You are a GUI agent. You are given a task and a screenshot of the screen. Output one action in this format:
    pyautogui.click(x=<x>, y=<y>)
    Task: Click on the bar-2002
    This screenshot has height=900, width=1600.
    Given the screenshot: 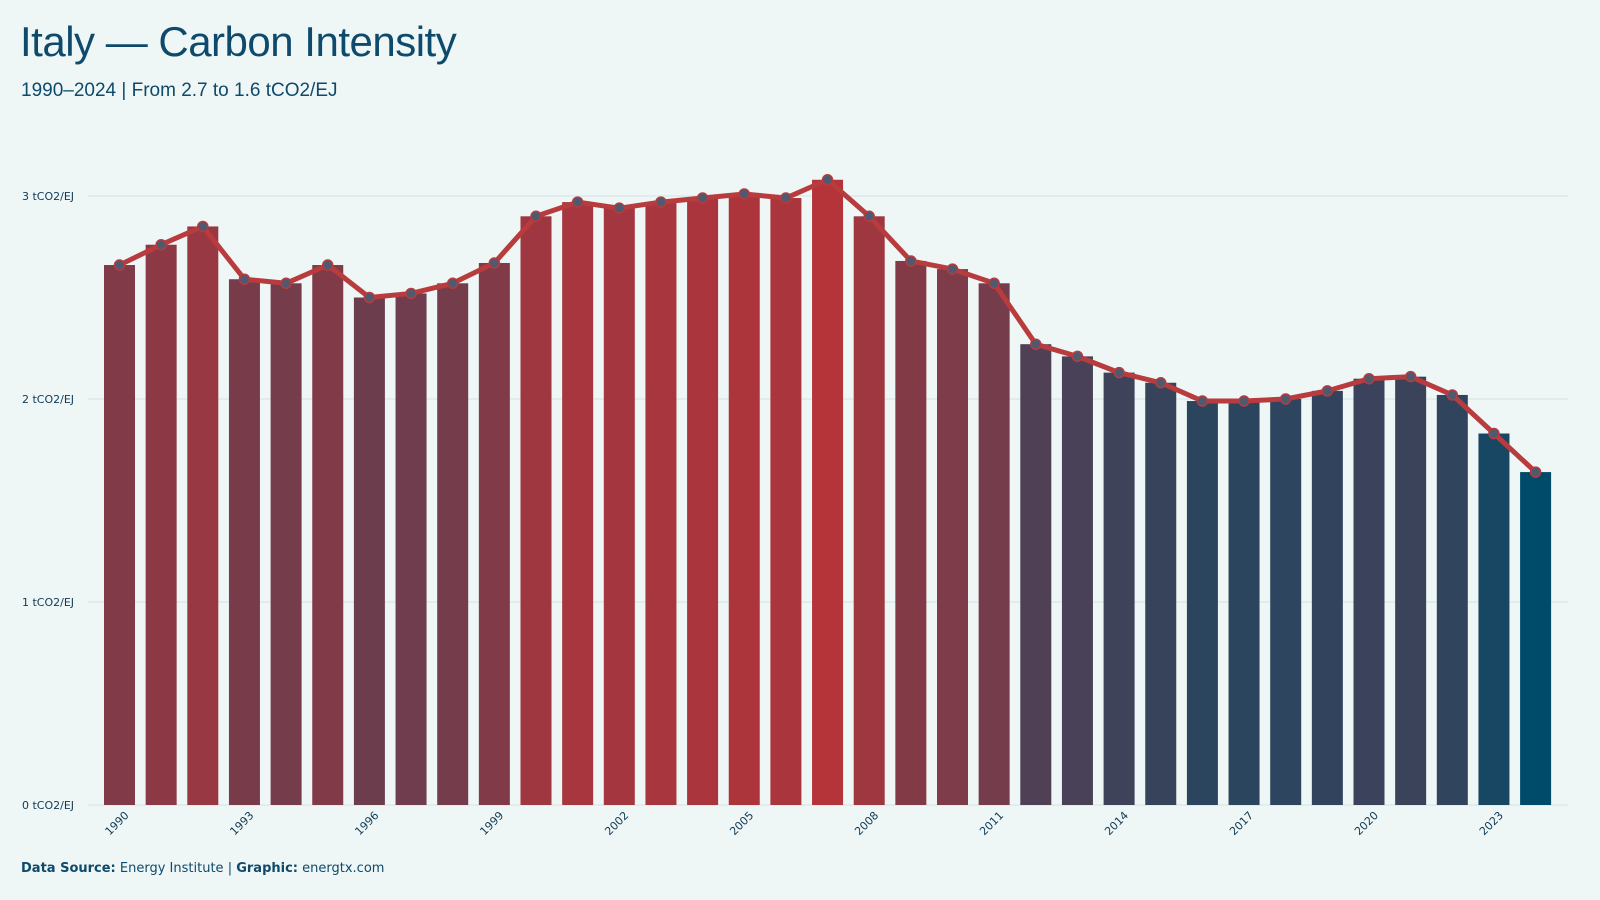 What is the action you would take?
    pyautogui.click(x=619, y=506)
    